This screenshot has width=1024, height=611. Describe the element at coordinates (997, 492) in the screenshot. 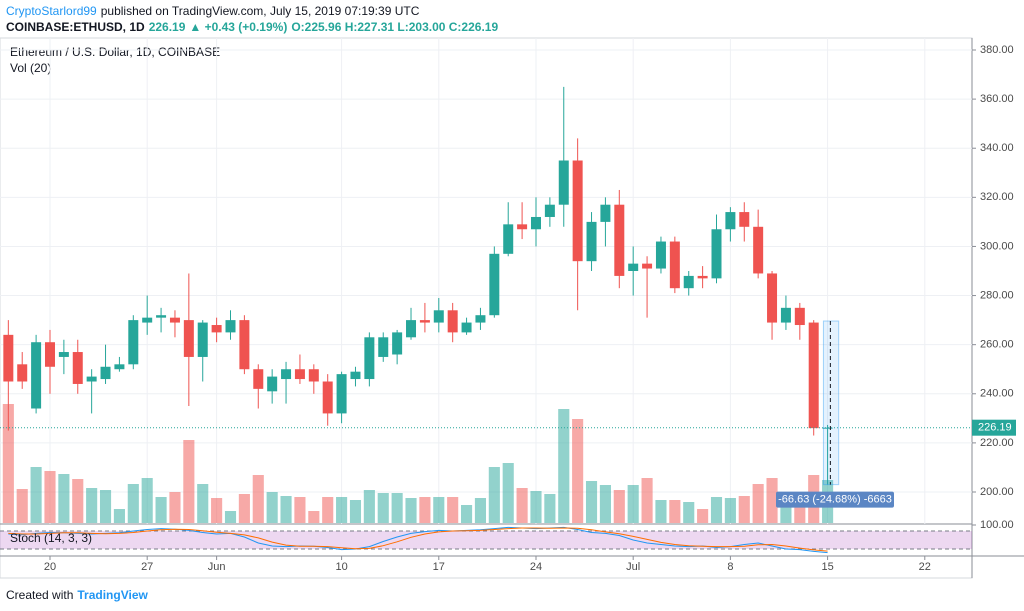

I see `y-tick-label: 200.00` at that location.